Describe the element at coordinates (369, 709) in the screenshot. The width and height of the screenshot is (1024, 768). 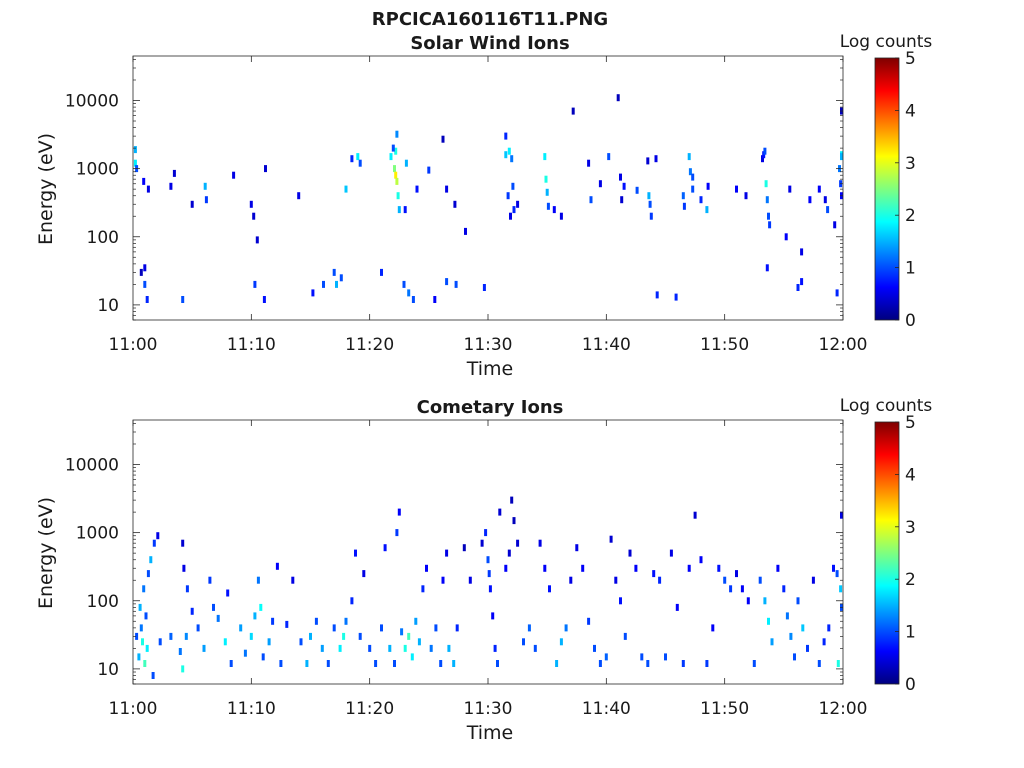
I see `x-tick-label: 11:20` at that location.